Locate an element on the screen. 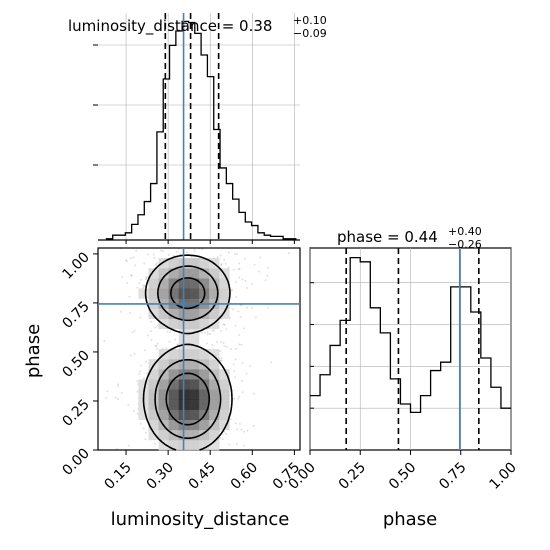 The width and height of the screenshot is (550, 550). contours is located at coordinates (187, 352).